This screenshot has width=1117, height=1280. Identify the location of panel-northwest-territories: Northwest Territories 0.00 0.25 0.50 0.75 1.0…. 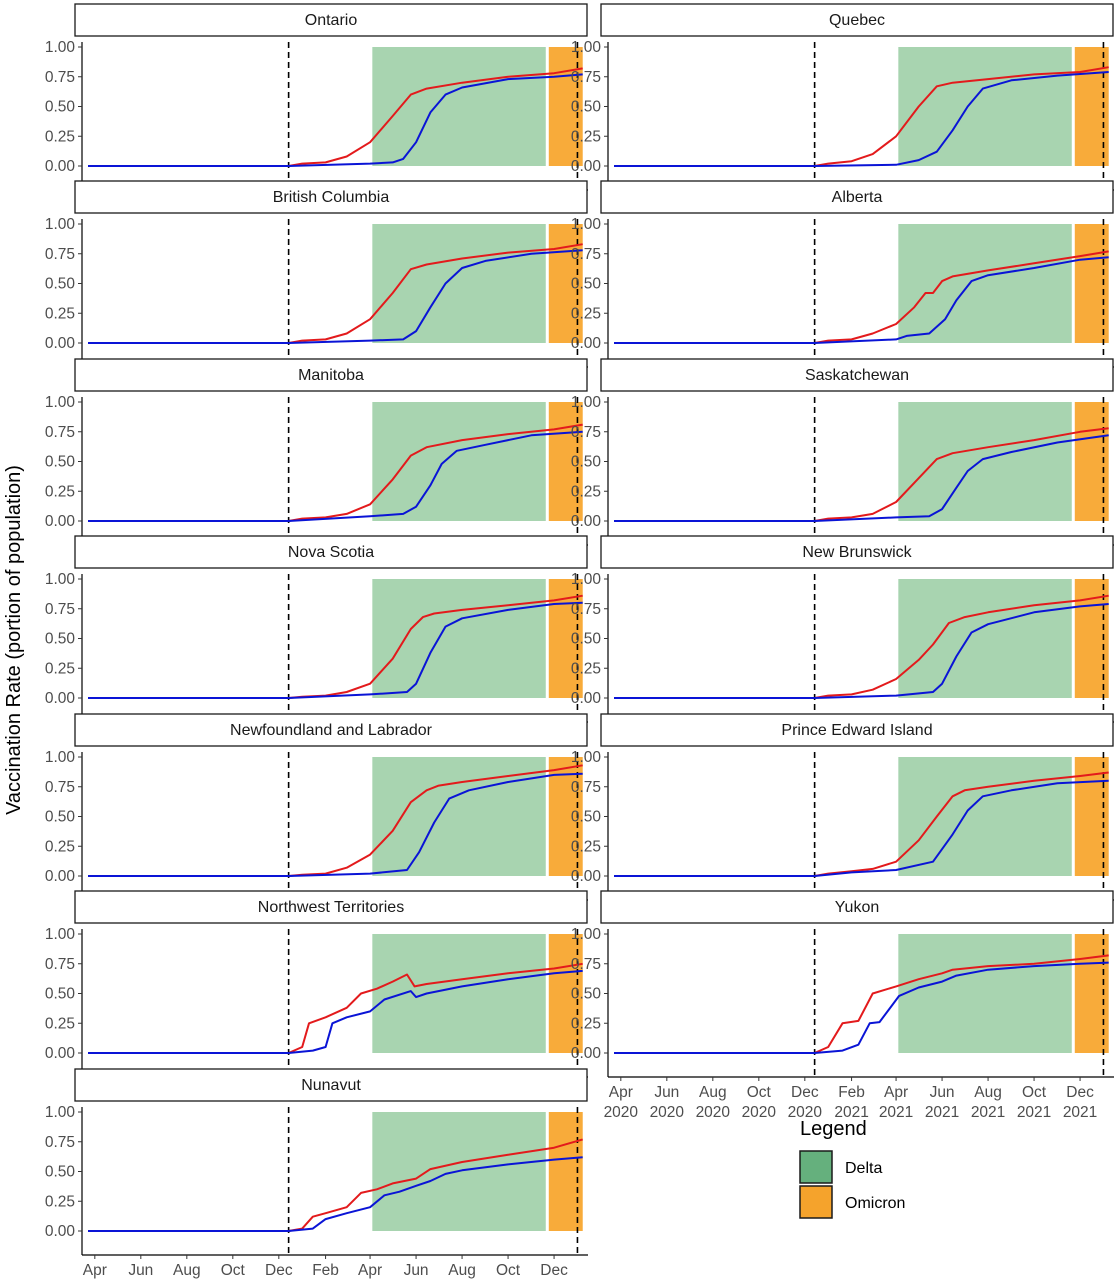
(316, 985).